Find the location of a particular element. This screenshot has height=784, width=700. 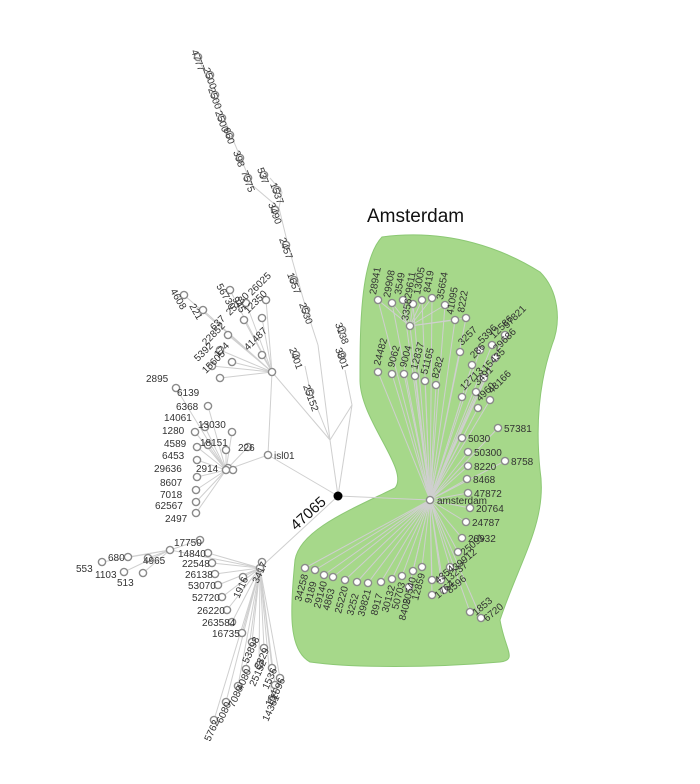

root-node is located at coordinates (338, 496).